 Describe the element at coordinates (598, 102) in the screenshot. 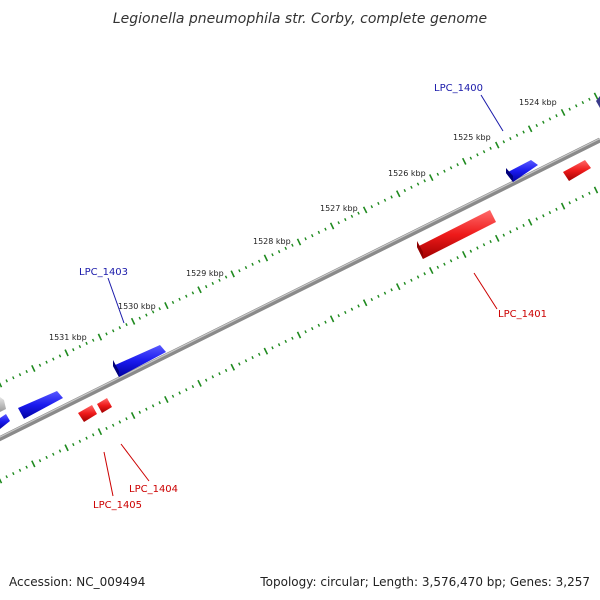

I see `gene-forward-arrow-top-right` at that location.